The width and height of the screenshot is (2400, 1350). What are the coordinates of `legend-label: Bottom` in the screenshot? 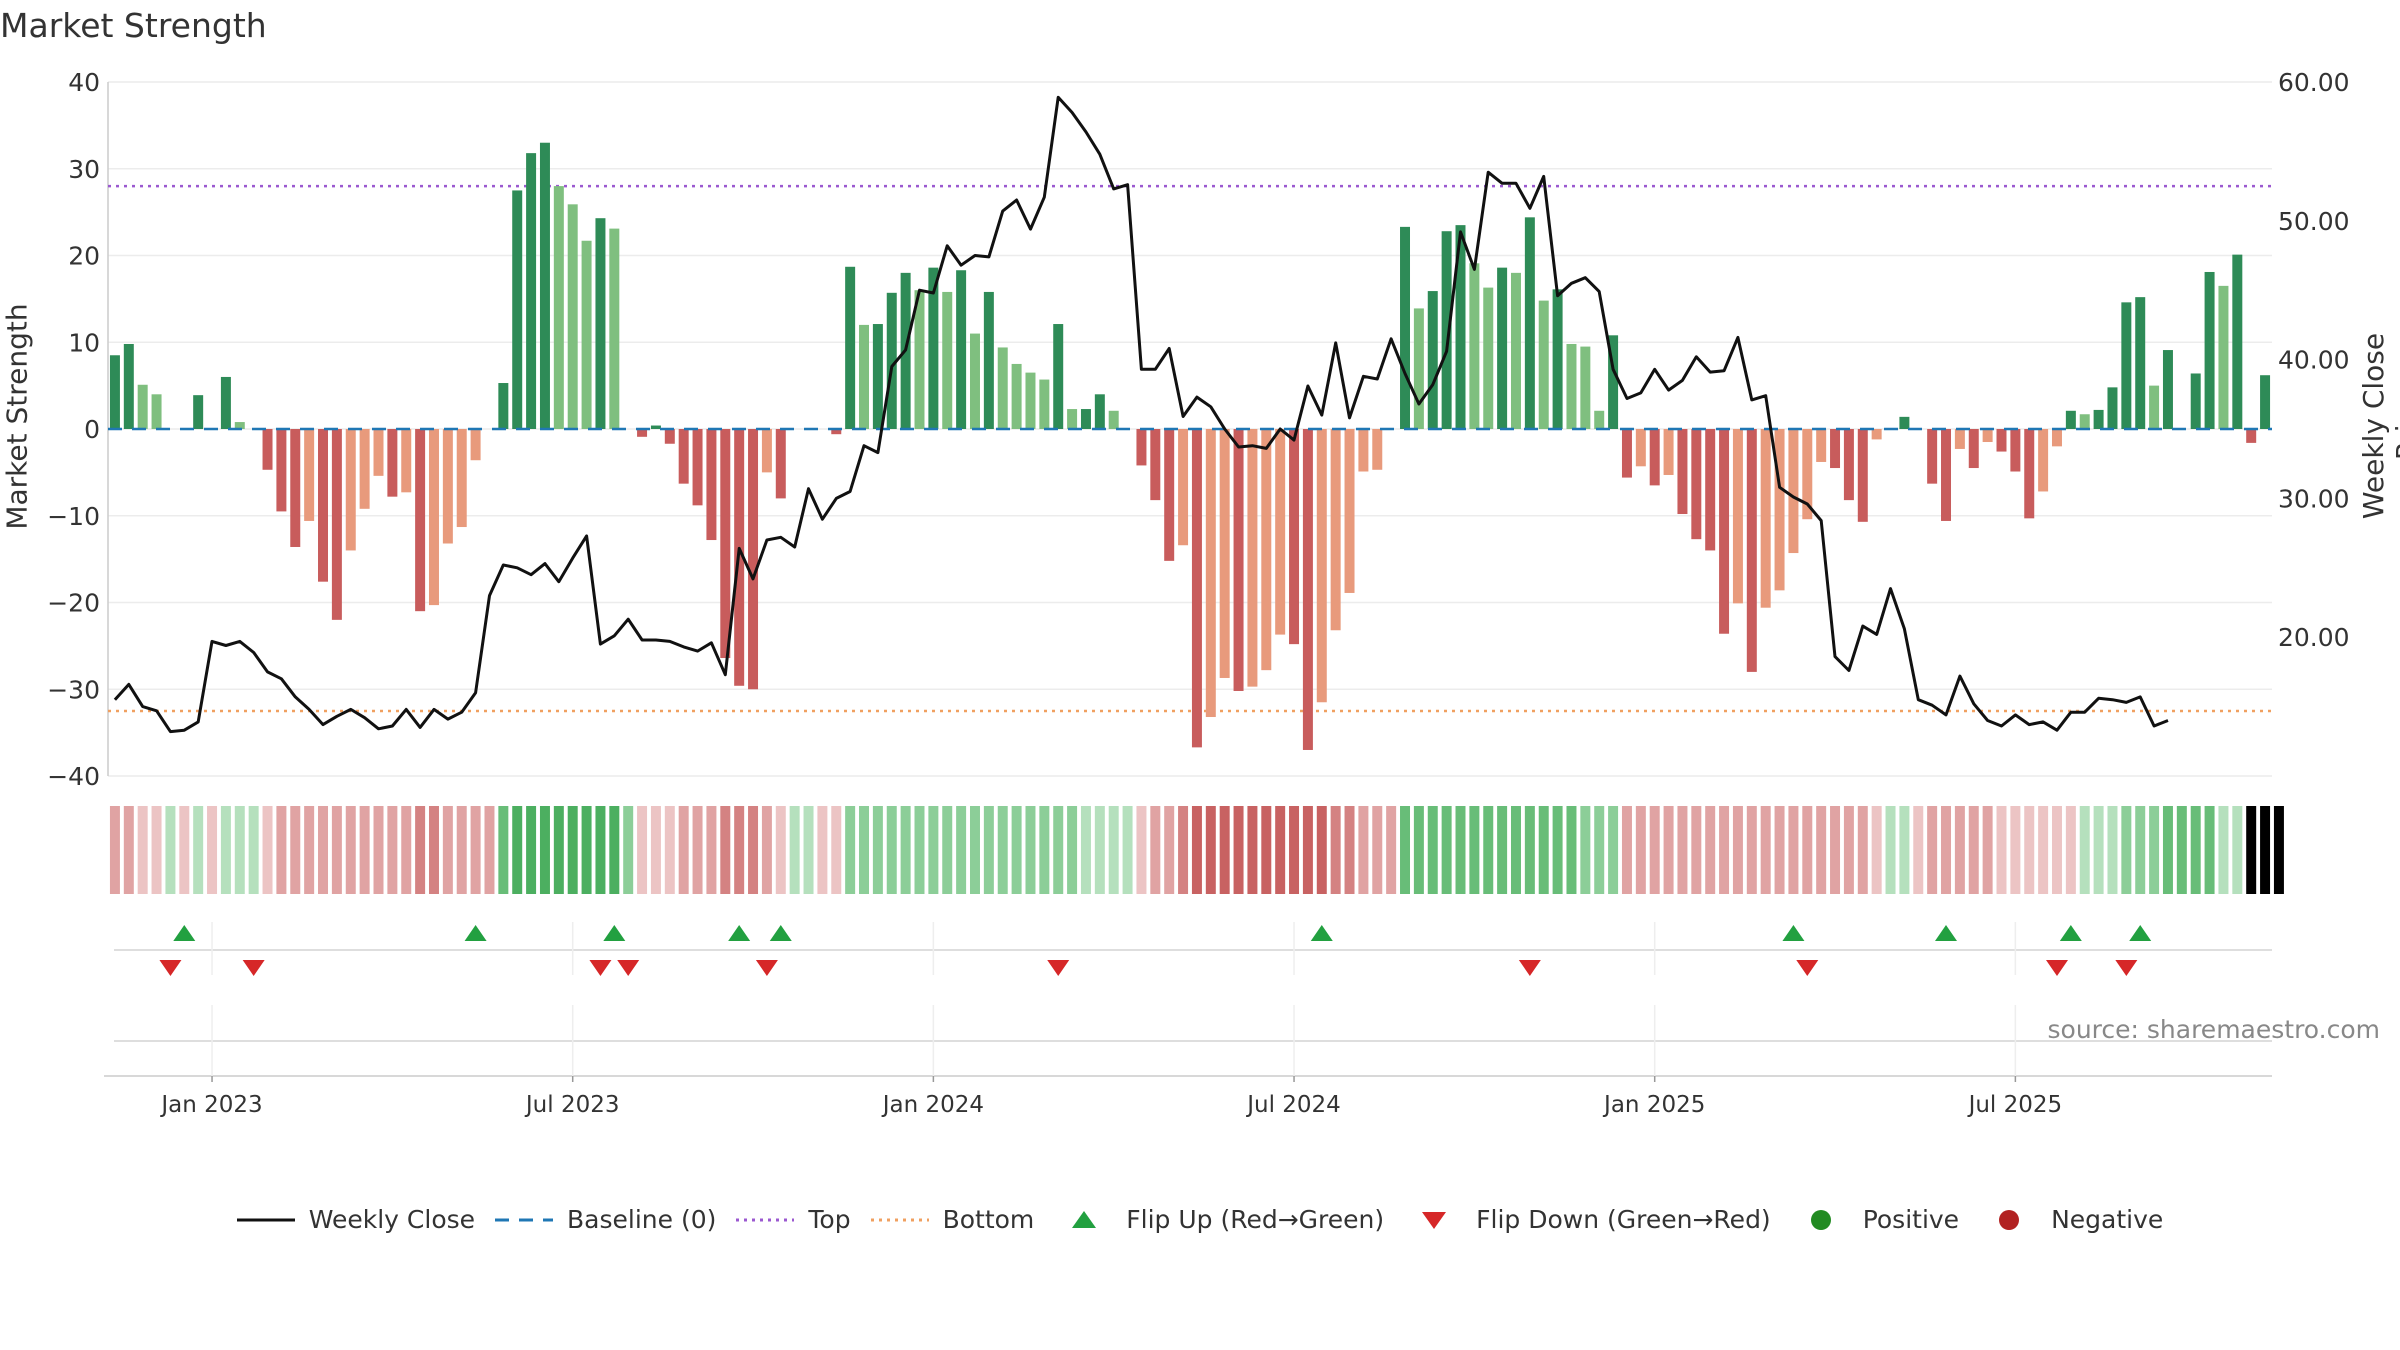 It's located at (988, 1219).